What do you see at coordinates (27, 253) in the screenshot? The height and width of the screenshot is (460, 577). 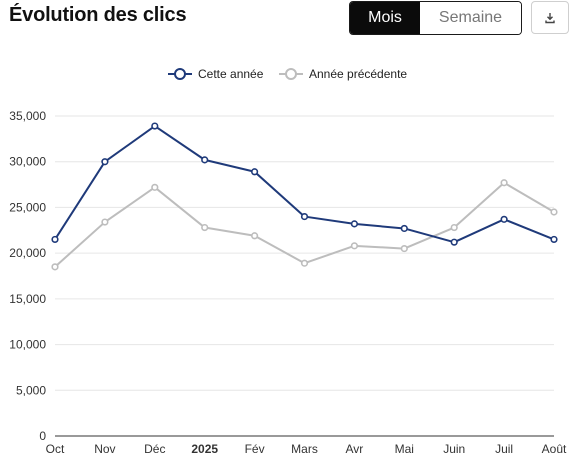 I see `y-tick-label: 20,000` at bounding box center [27, 253].